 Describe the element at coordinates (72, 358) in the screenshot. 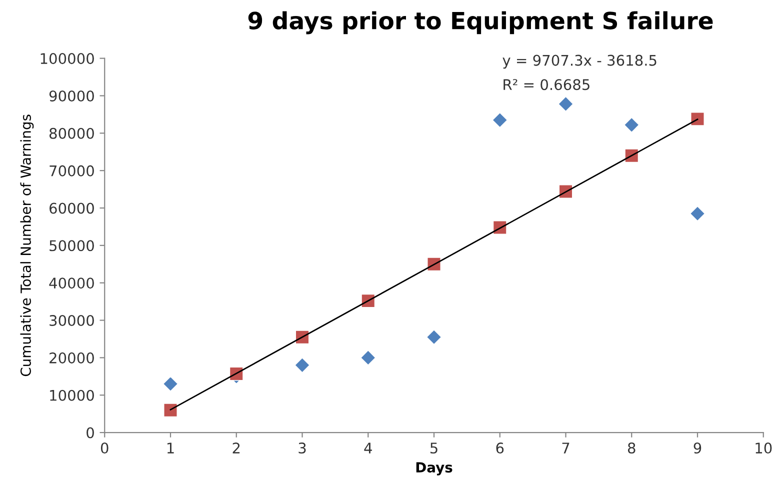

I see `y-tick-label: 20000` at that location.